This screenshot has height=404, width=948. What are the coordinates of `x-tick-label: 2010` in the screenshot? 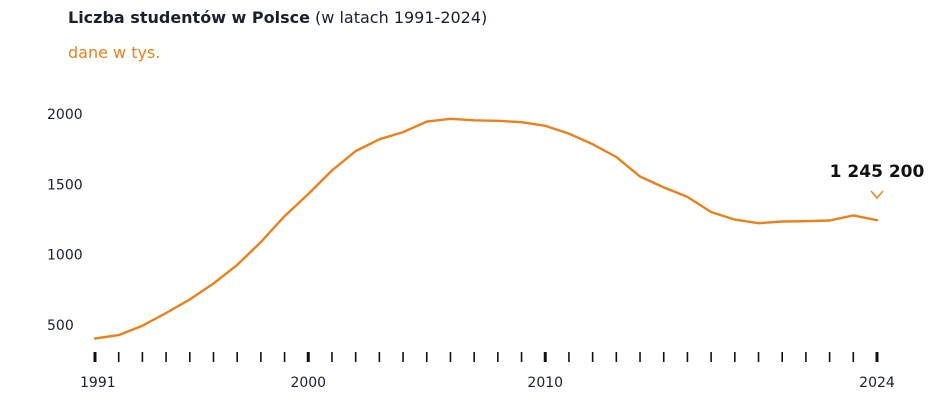 It's located at (545, 383).